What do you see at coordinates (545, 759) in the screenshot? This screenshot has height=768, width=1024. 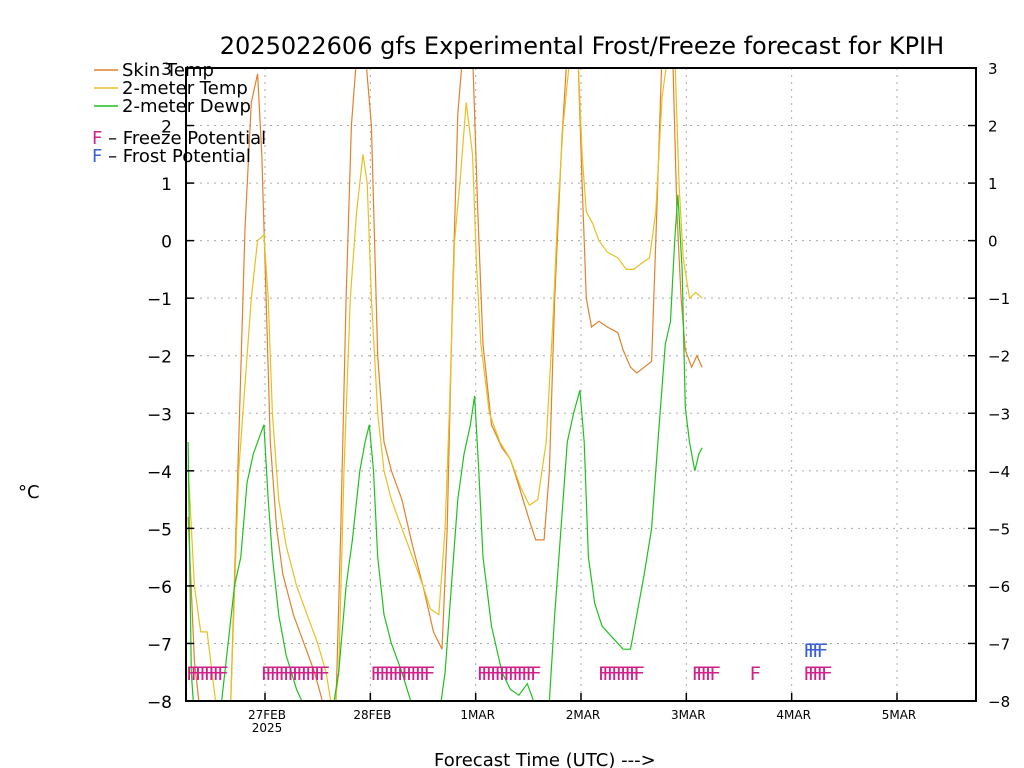 I see `x-axis-label: Forecast Time (UTC) --->` at bounding box center [545, 759].